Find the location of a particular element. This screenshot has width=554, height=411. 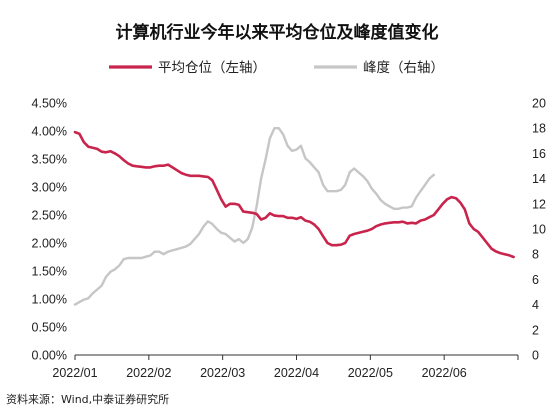

y-right-tick-label: 14 is located at coordinates (539, 179).